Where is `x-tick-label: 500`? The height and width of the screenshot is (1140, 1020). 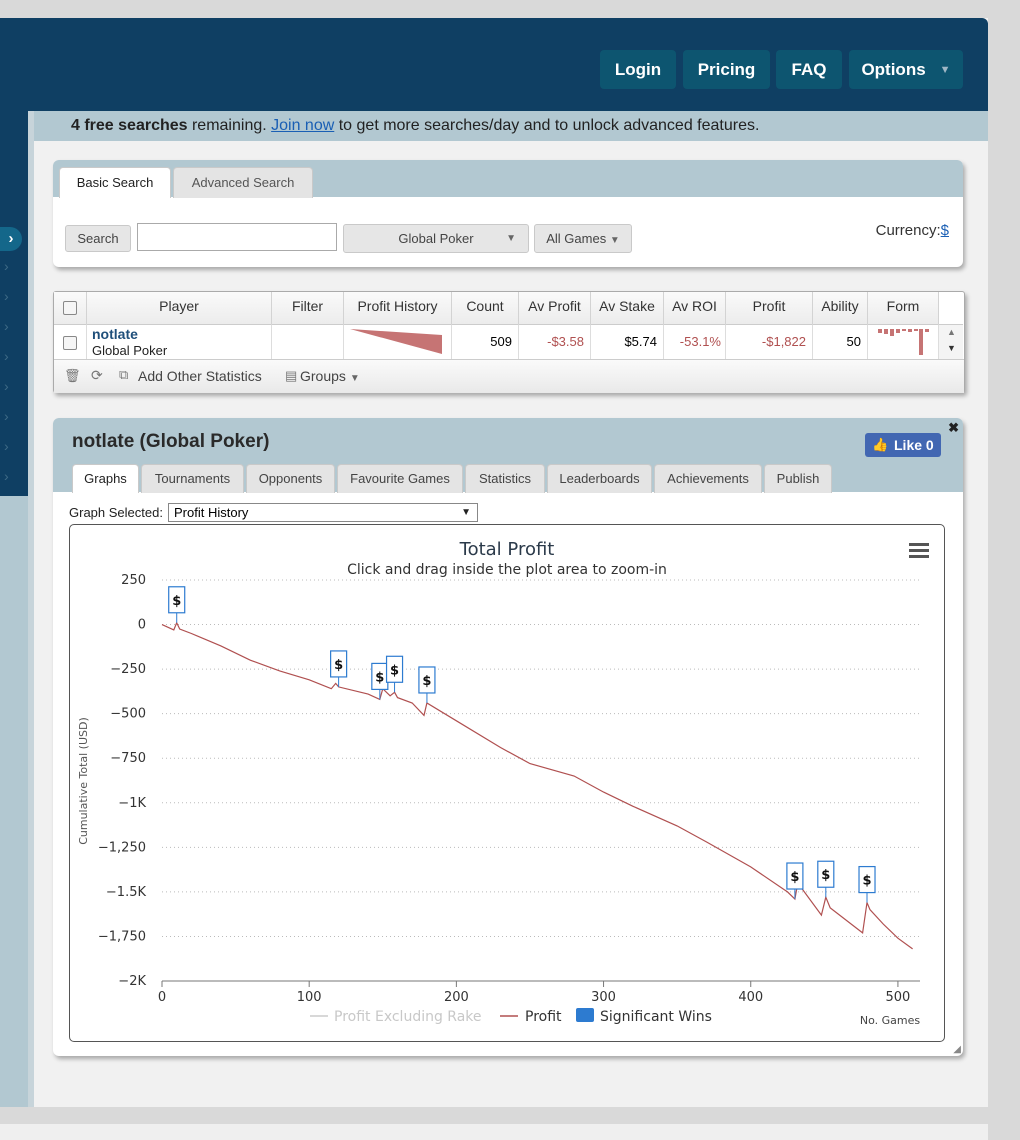 x-tick-label: 500 is located at coordinates (898, 997).